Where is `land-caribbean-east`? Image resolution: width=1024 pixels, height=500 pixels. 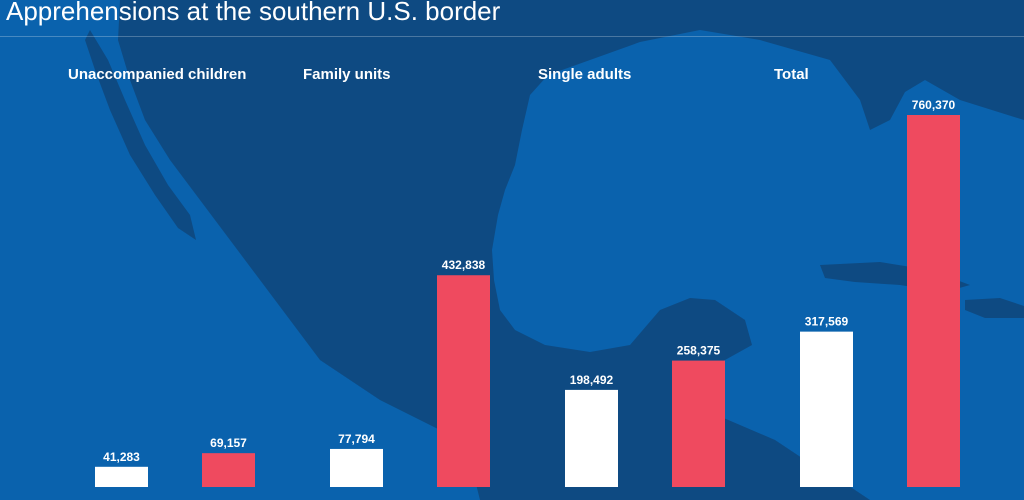
land-caribbean-east is located at coordinates (994, 308).